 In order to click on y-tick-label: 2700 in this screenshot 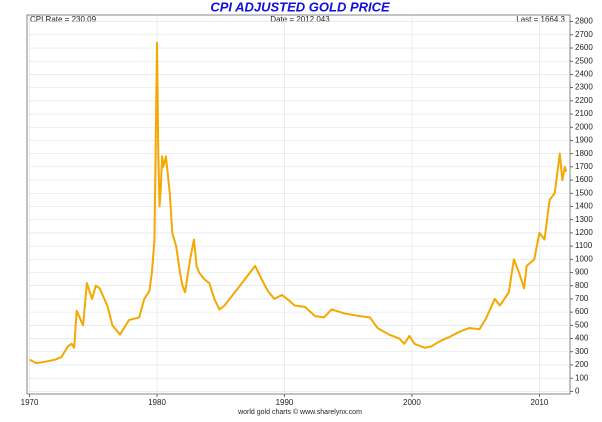, I will do `click(584, 34)`.